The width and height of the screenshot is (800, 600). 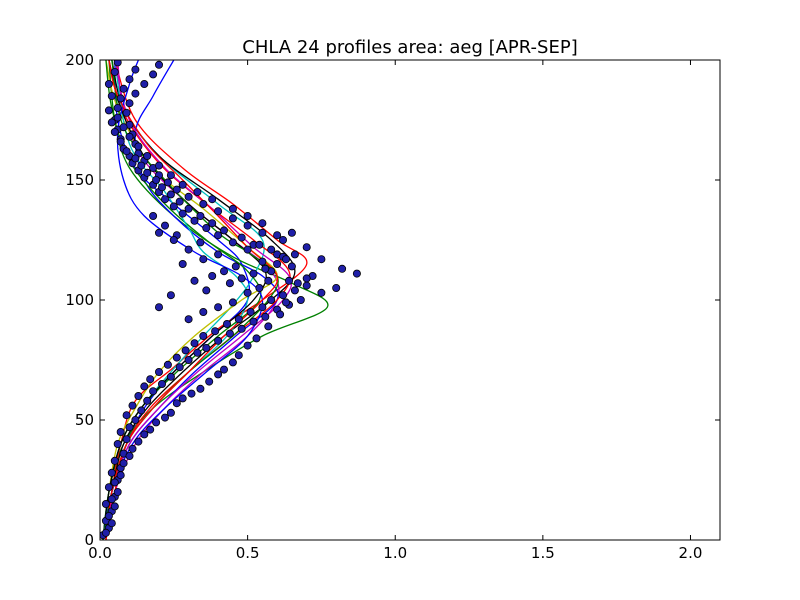 I want to click on y-tick-label: 150, so click(x=79, y=180).